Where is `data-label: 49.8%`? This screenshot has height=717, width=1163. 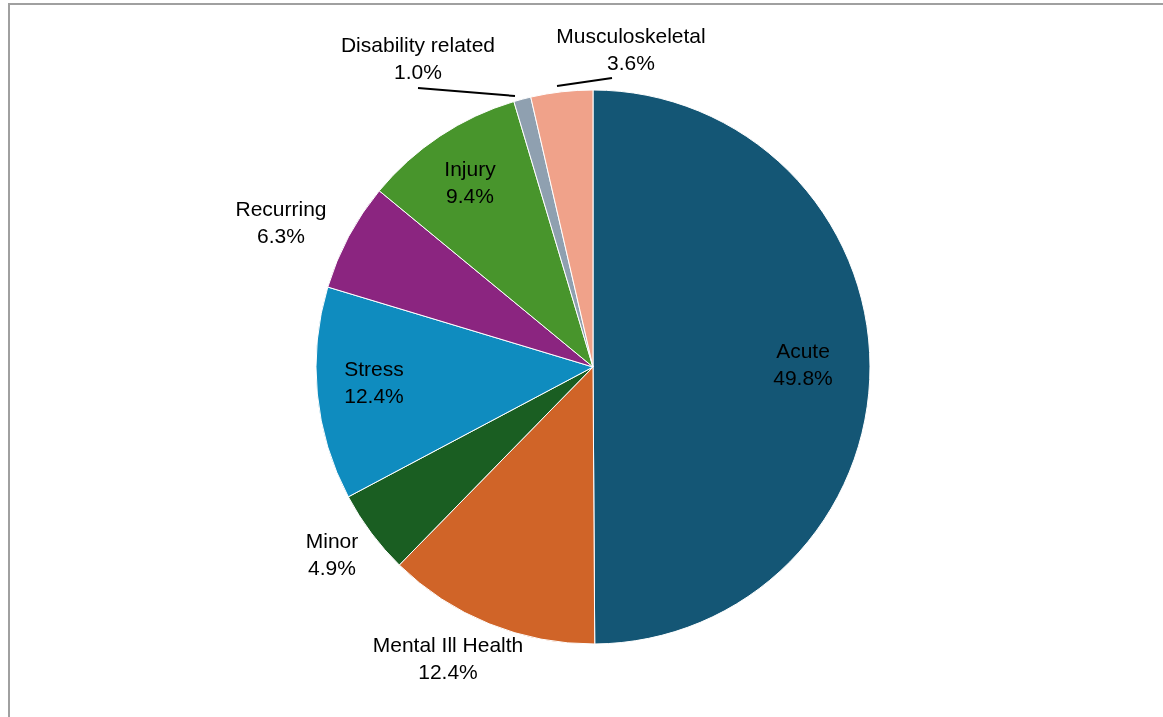
data-label: 49.8% is located at coordinates (803, 377).